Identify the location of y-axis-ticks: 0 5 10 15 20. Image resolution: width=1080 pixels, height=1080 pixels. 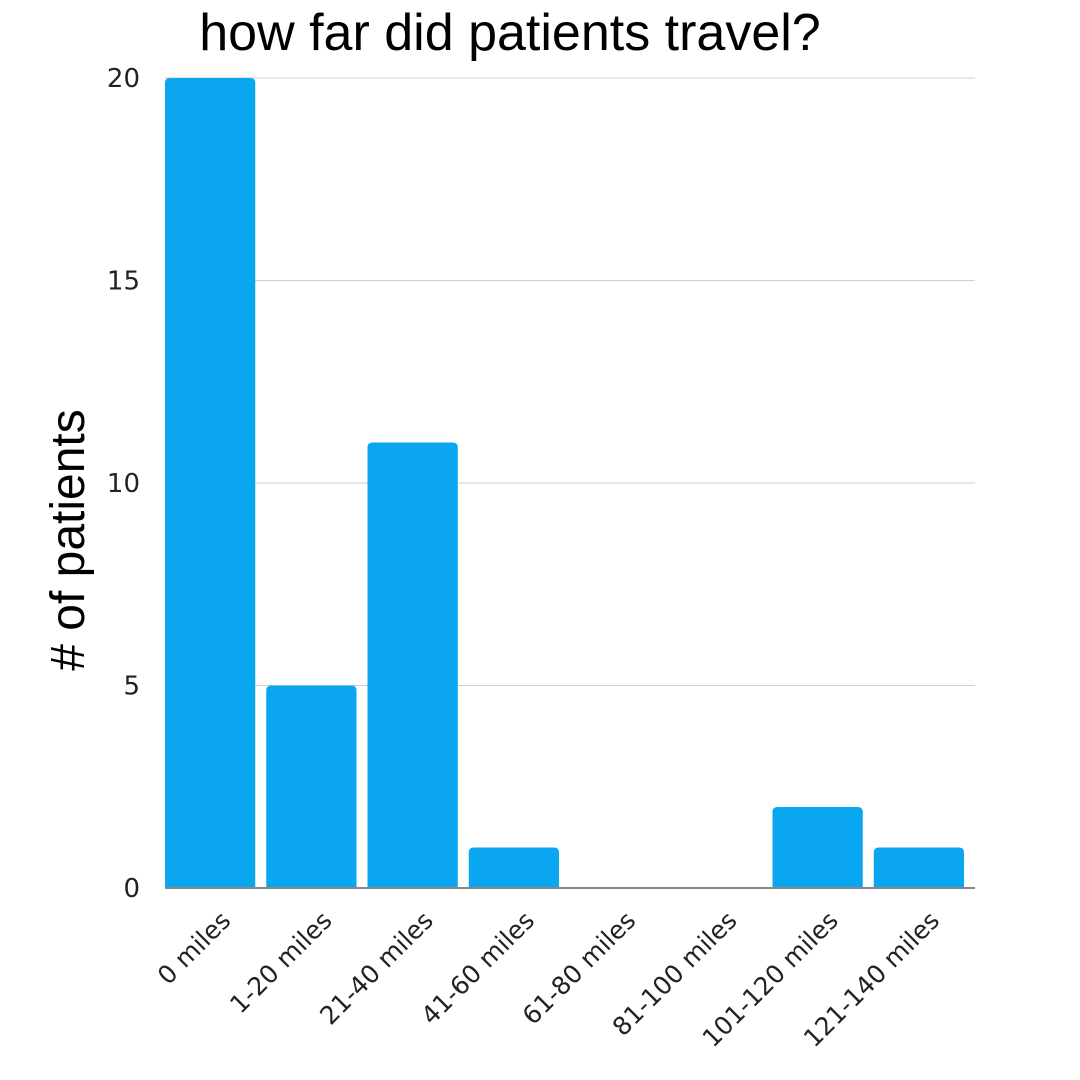
(123, 484).